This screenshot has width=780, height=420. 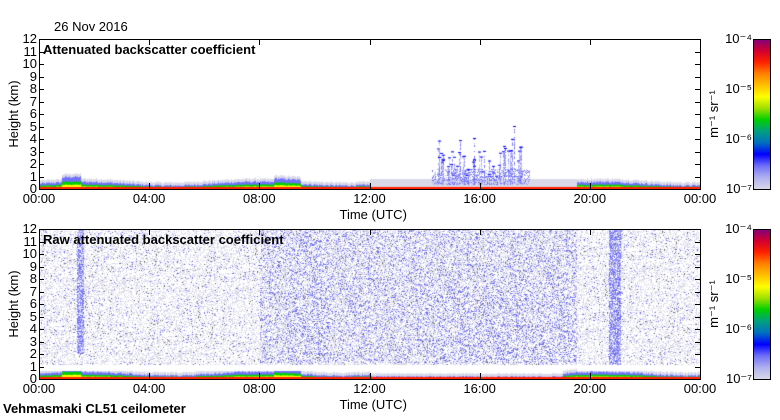 I want to click on plot-title: Attenuated backscatter coefficient, so click(x=149, y=49).